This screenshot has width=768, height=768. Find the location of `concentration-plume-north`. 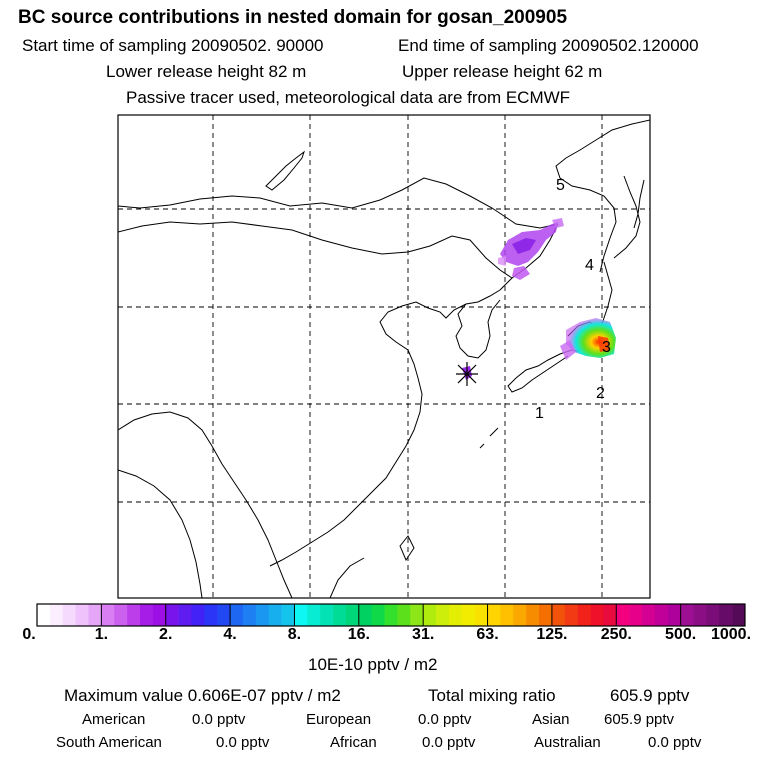

concentration-plume-north is located at coordinates (531, 249).